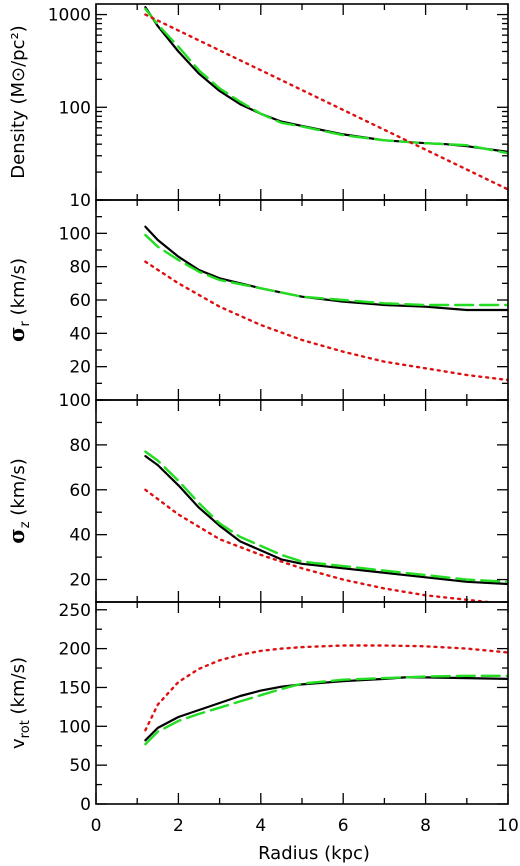  I want to click on y-tick-label: 250, so click(75, 611).